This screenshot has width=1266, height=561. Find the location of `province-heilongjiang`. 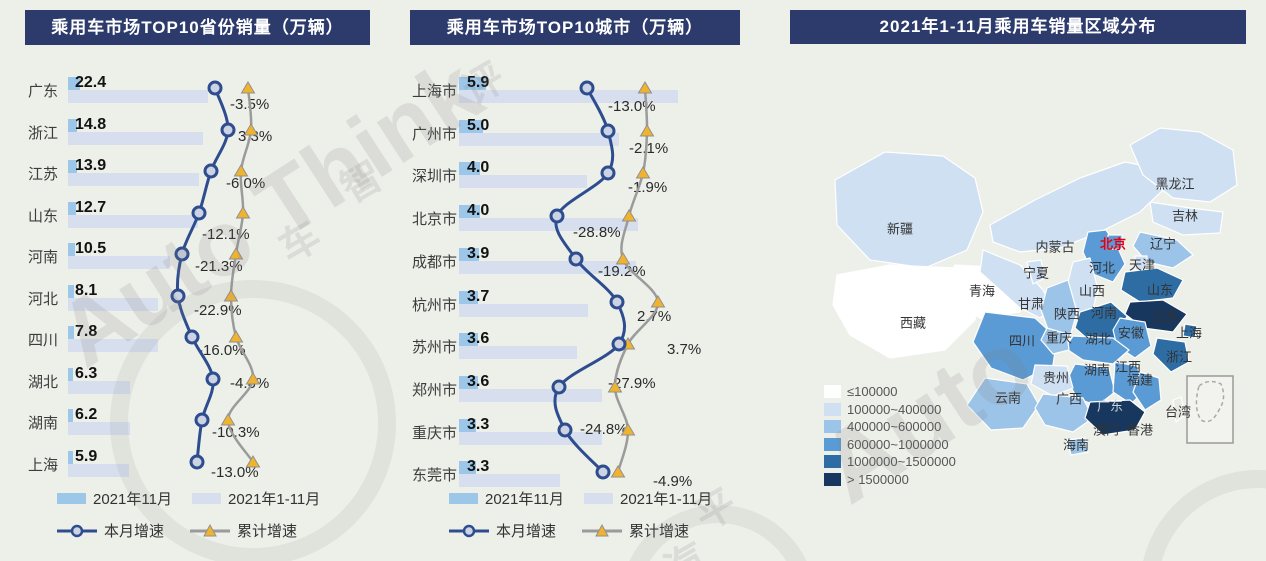

province-heilongjiang is located at coordinates (1183, 165).